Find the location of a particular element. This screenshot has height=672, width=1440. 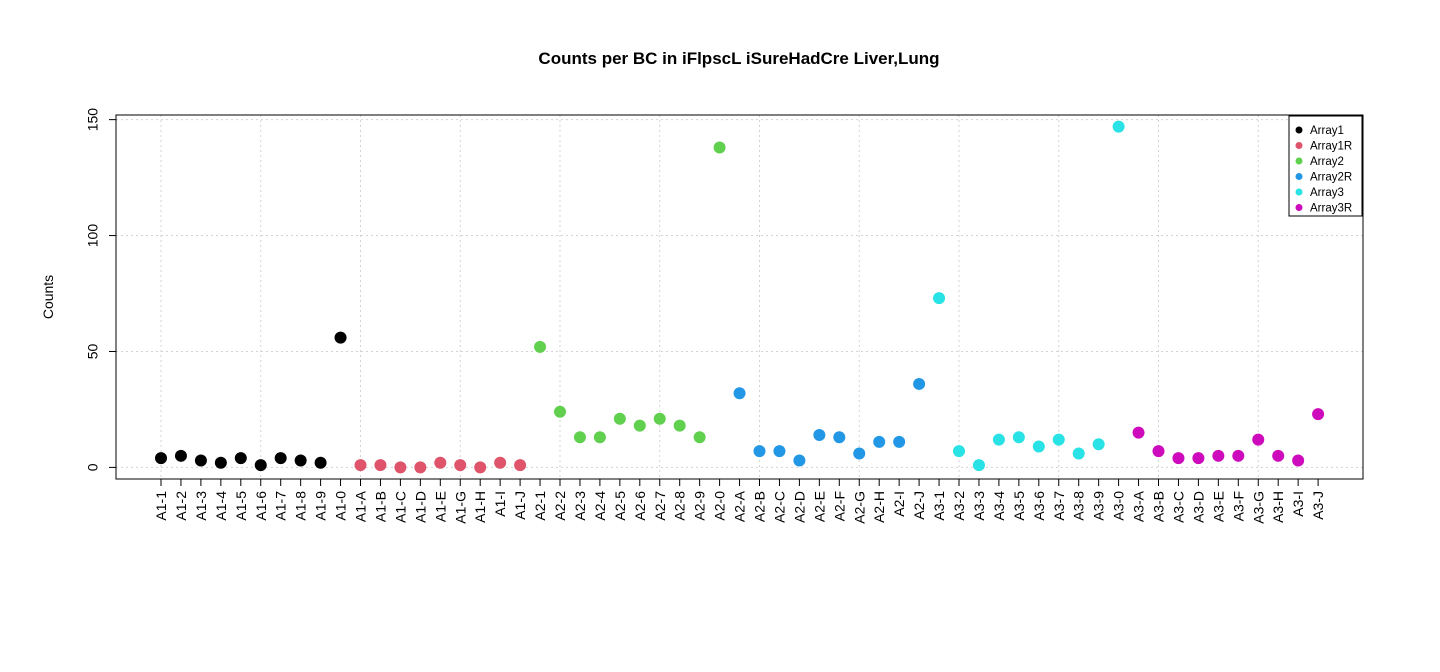

x-tick-label: A2-C is located at coordinates (779, 507).